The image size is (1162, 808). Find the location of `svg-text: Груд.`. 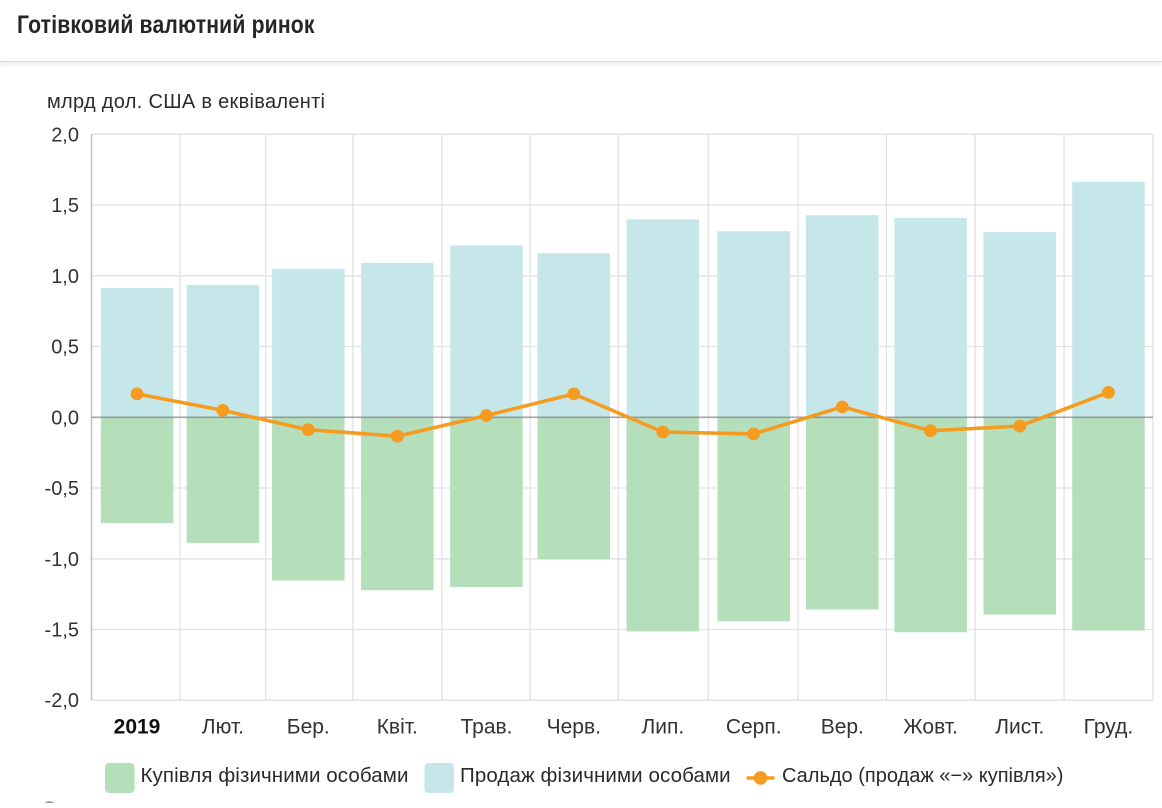

svg-text: Груд. is located at coordinates (1109, 727).